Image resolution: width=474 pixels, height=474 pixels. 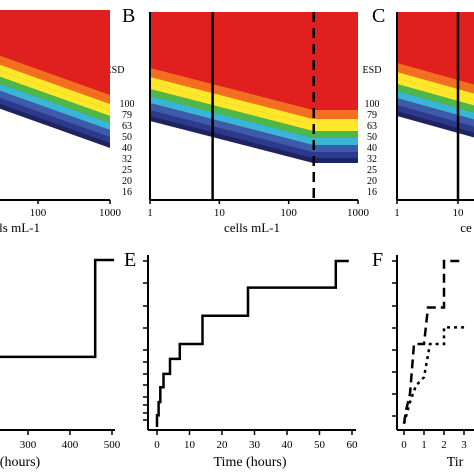 What do you see at coordinates (28, 445) in the screenshot?
I see `x-tick-label: 300` at bounding box center [28, 445].